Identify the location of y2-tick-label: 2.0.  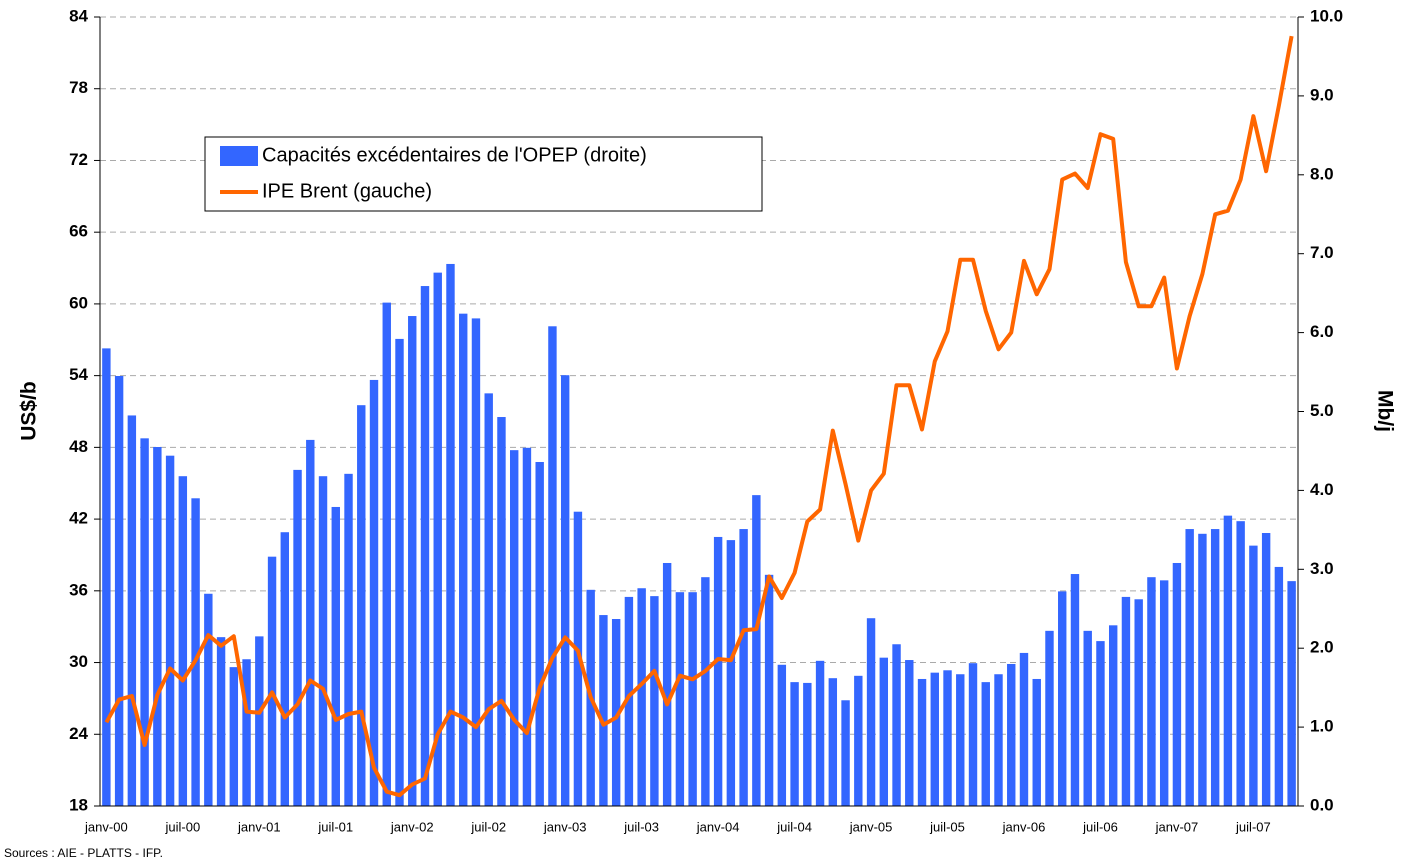
(1322, 647).